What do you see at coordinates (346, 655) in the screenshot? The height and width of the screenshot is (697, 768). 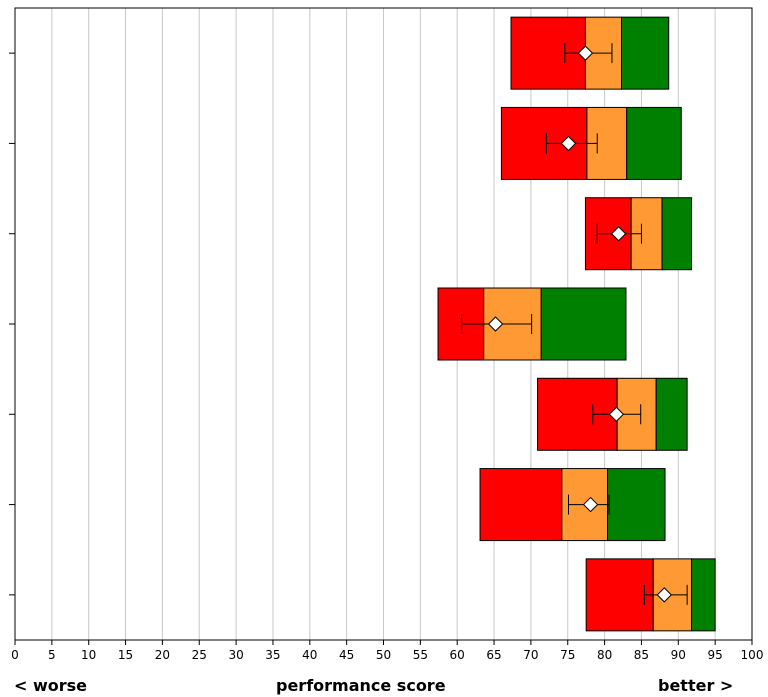 I see `x-tick-label: 45` at bounding box center [346, 655].